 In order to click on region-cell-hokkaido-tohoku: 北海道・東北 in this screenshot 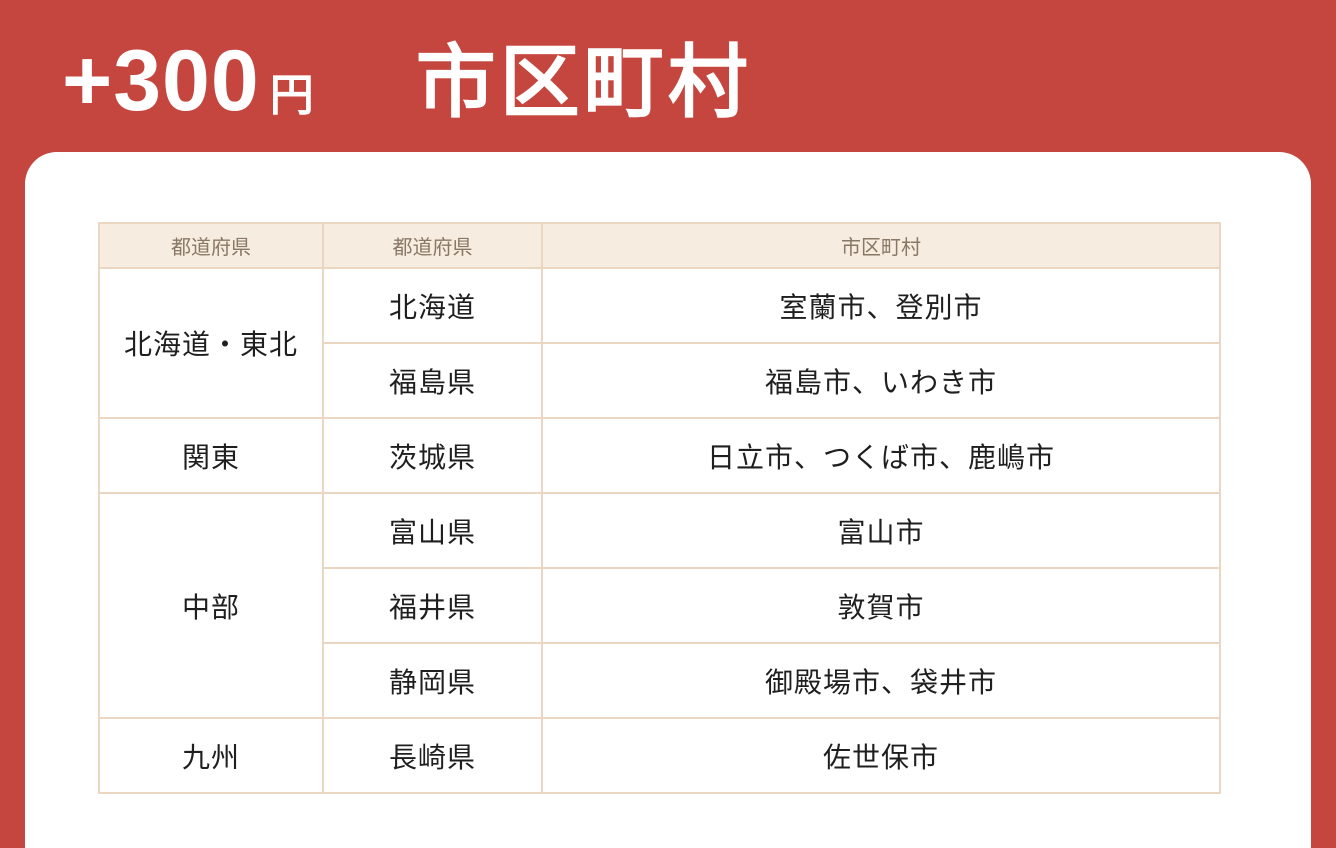, I will do `click(211, 343)`.